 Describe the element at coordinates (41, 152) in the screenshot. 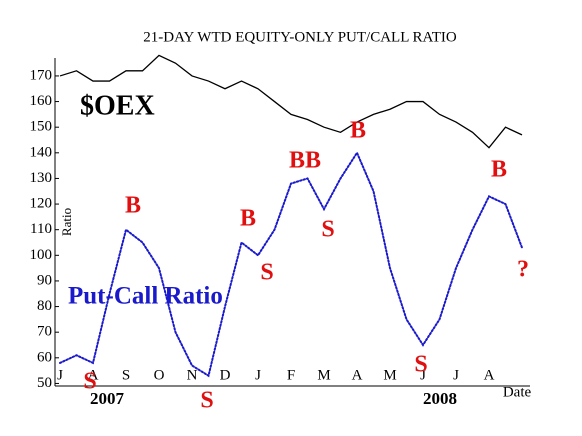

I see `y-tick-label: 140` at that location.